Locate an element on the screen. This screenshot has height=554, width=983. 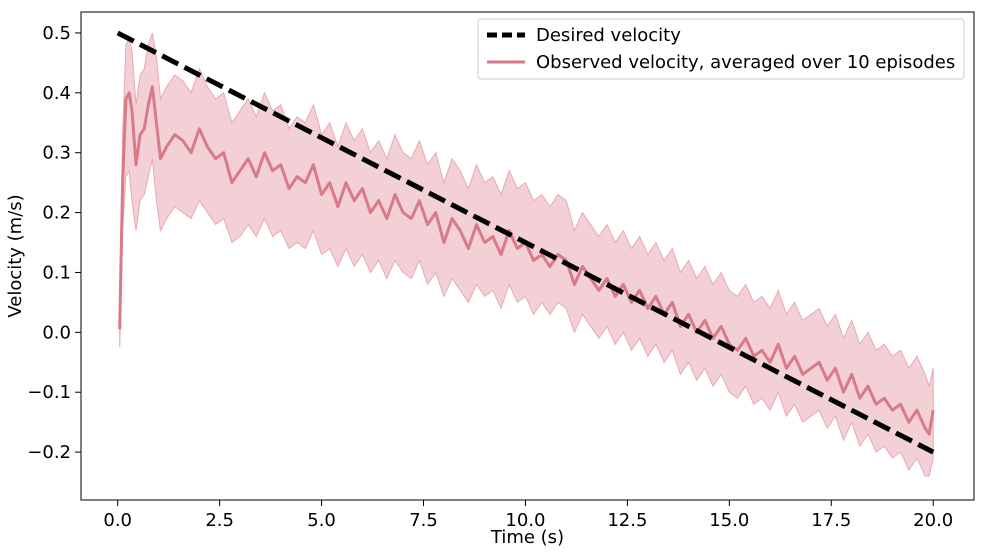
x-axis-ticks: 0.0 2.5 5.0 7.5 10.0 12.5 15.0 17.5 20.0 is located at coordinates (528, 515).